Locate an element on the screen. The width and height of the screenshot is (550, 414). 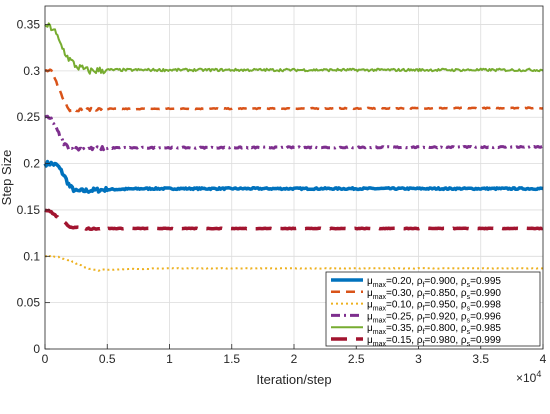
x-tick-label: 1 is located at coordinates (169, 359).